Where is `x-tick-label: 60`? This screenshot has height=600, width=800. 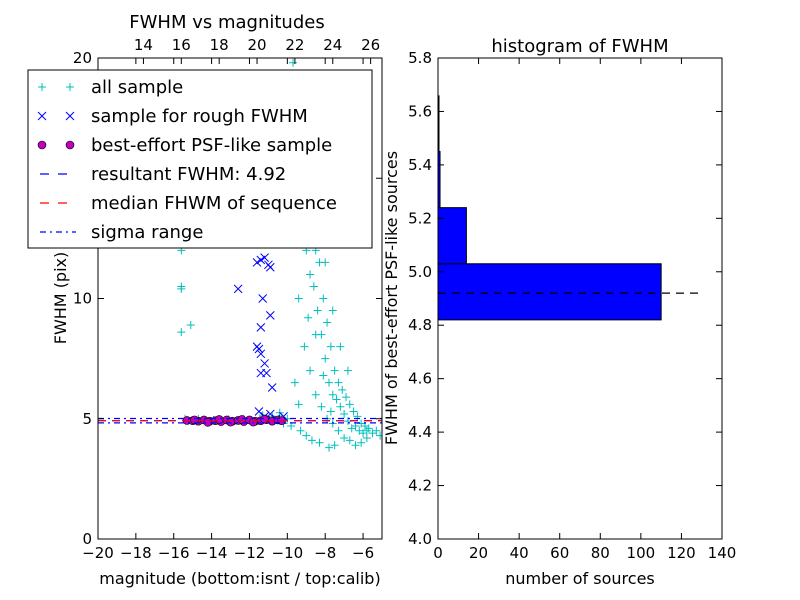 x-tick-label: 60 is located at coordinates (559, 553).